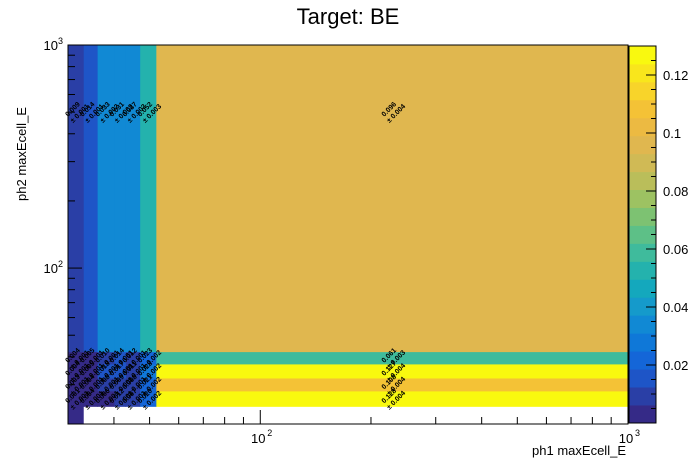 This screenshot has height=472, width=696. What do you see at coordinates (579, 450) in the screenshot?
I see `x-axis-label: ph1 maxEcell_E` at bounding box center [579, 450].